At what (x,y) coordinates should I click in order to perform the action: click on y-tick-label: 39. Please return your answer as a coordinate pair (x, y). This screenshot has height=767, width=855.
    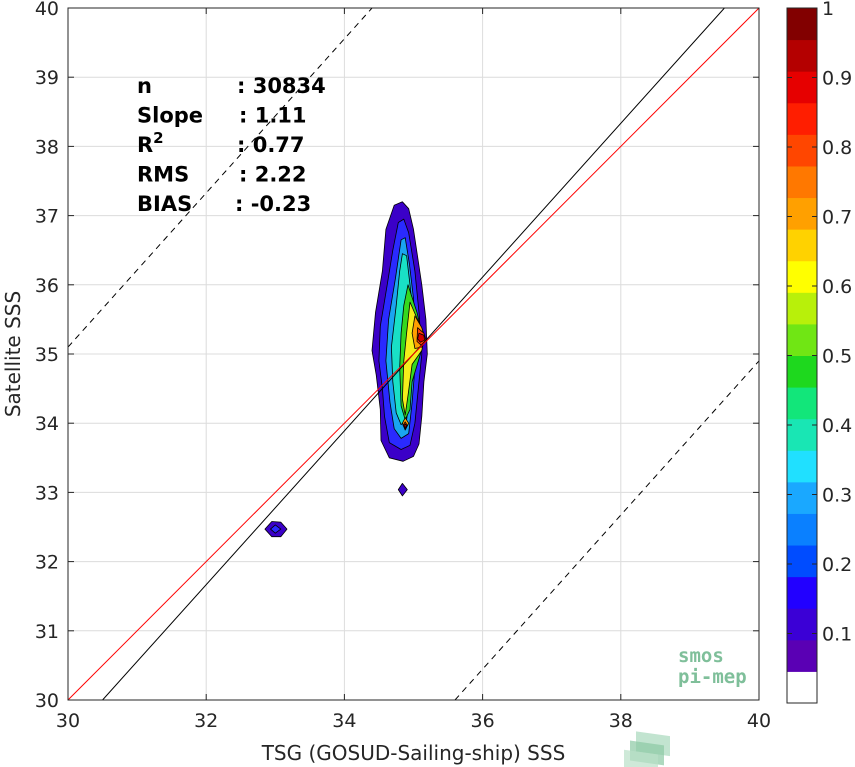
    Looking at the image, I should click on (47, 78).